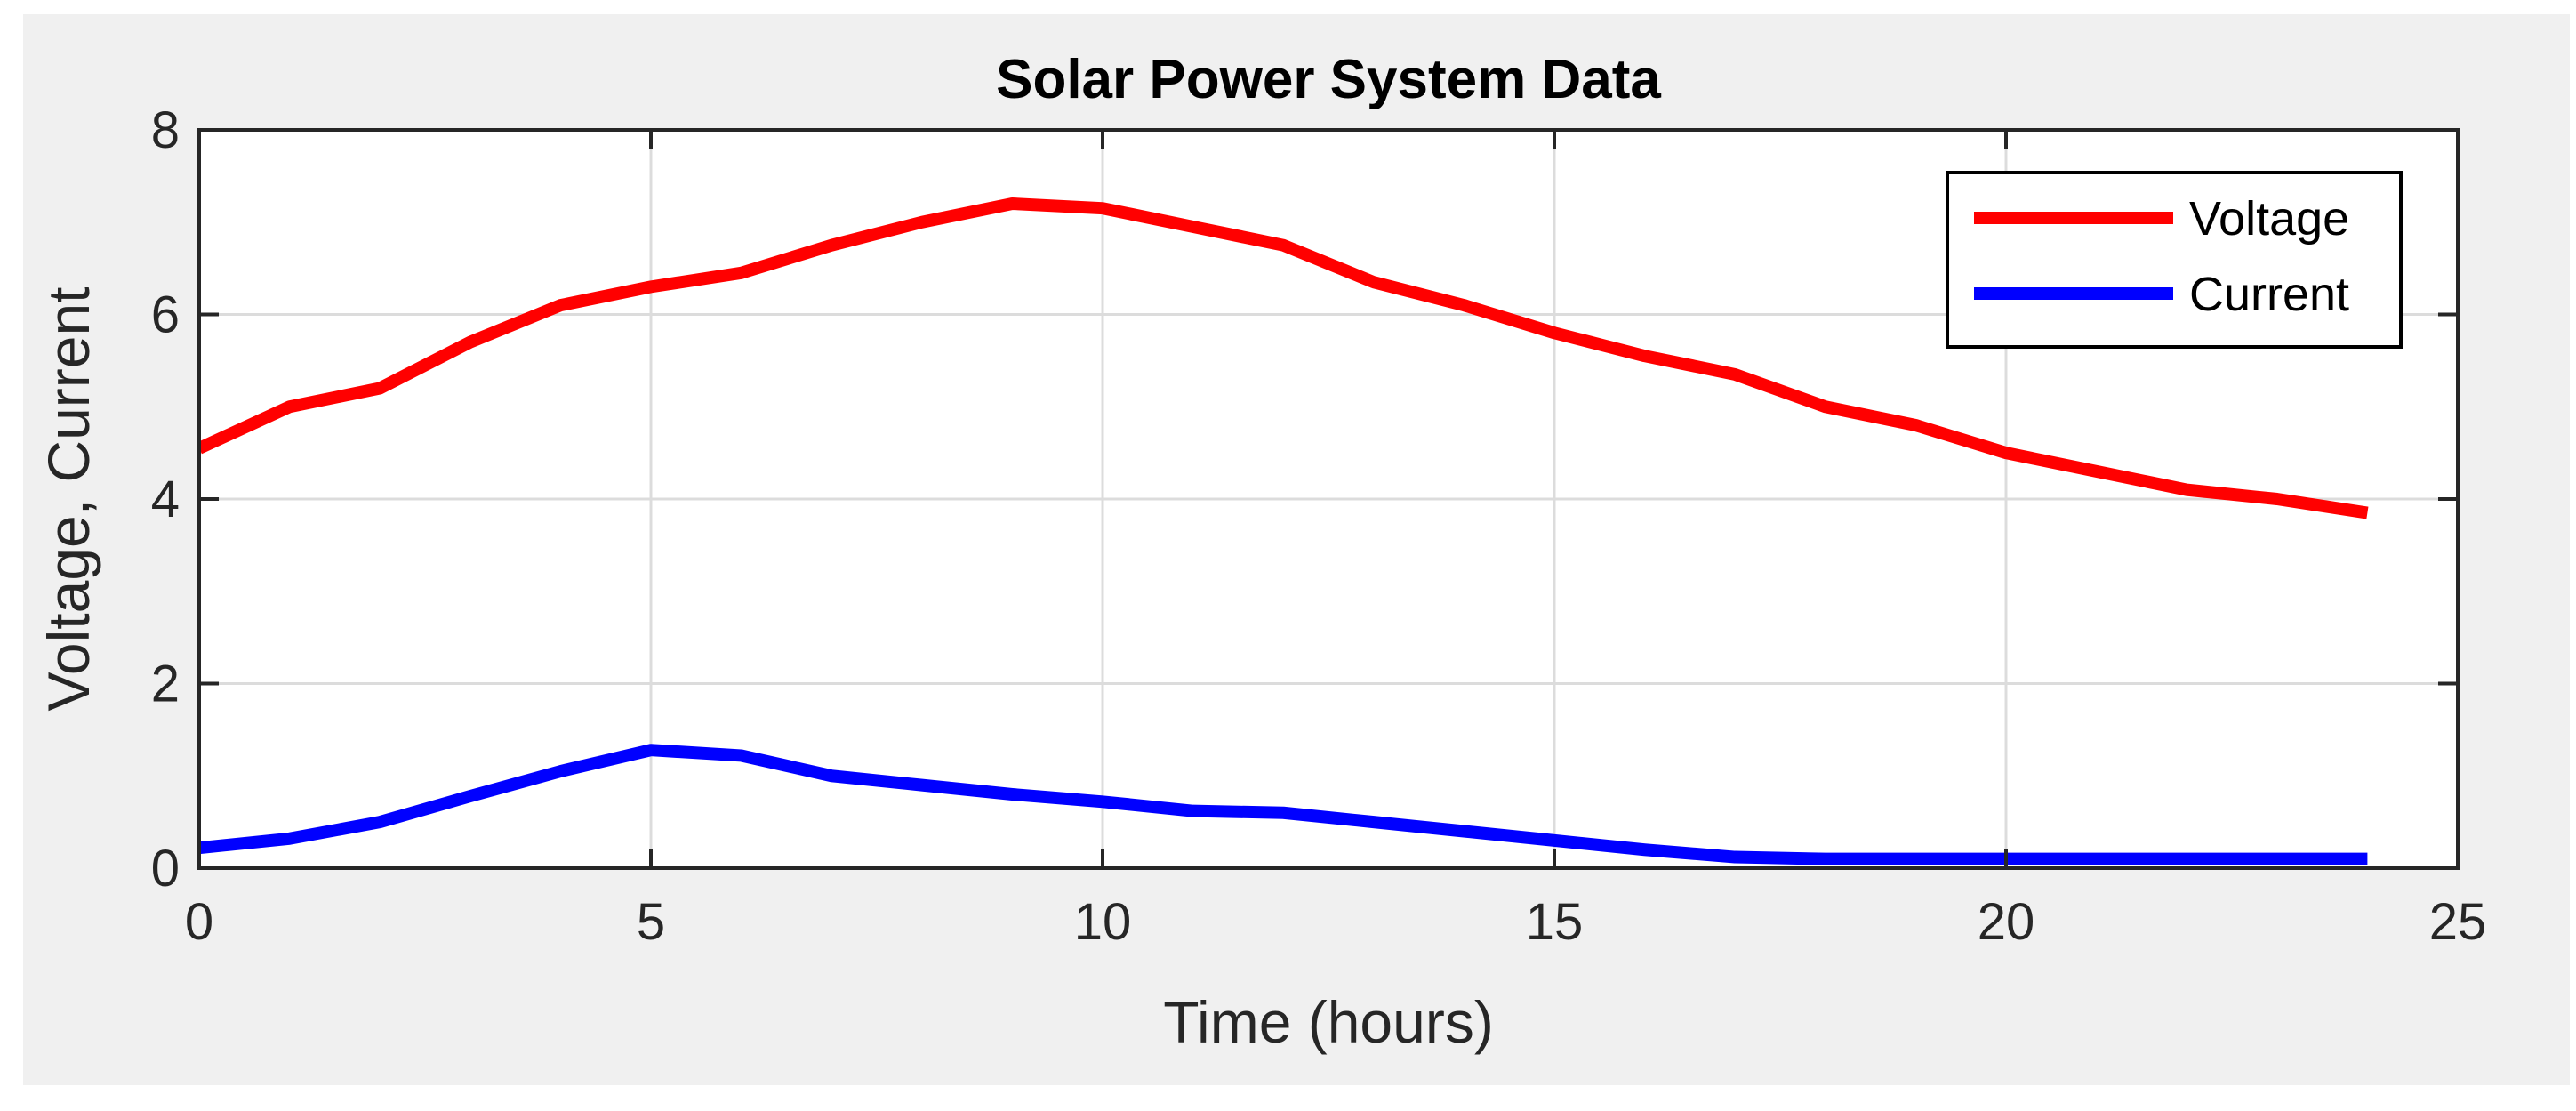 This screenshot has width=2576, height=1111. What do you see at coordinates (2458, 922) in the screenshot?
I see `x-tick-label: 25` at bounding box center [2458, 922].